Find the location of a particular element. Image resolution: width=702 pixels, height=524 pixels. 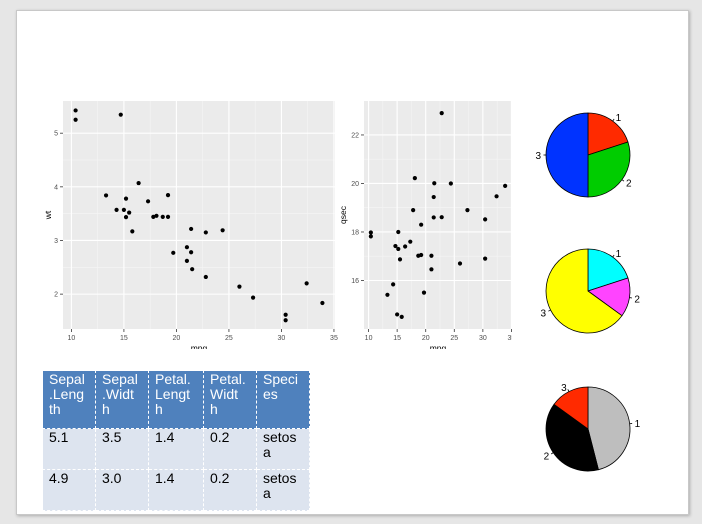

table-header-cell: Sepal .Widt h is located at coordinates (122, 399).